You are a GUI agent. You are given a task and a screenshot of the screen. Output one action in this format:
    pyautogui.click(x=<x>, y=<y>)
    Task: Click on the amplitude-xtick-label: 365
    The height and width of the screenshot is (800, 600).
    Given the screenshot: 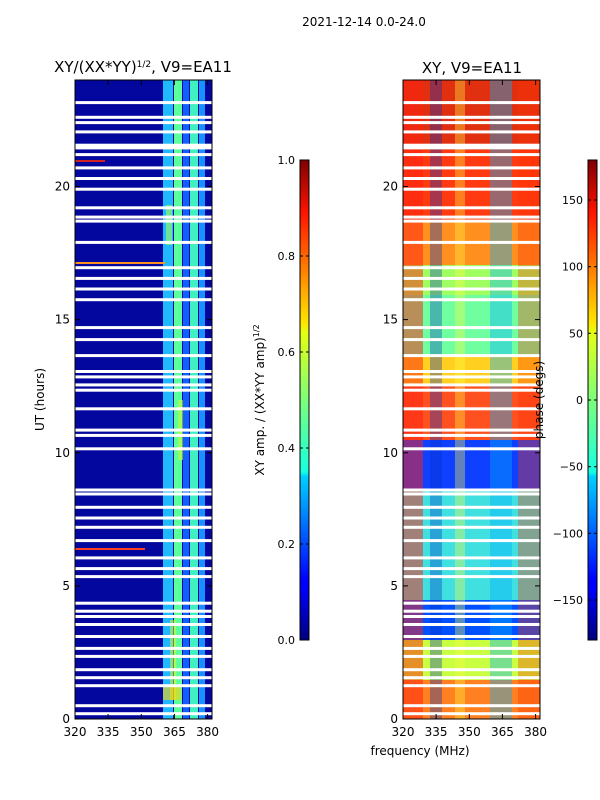 What is the action you would take?
    pyautogui.click(x=174, y=732)
    